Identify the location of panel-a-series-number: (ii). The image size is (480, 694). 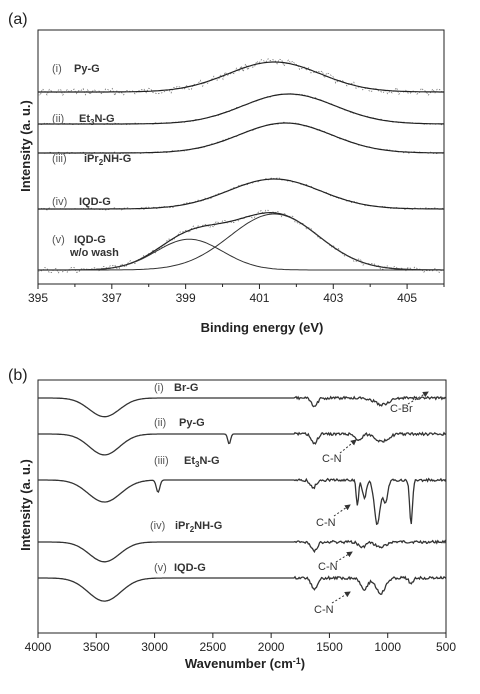
(58, 119).